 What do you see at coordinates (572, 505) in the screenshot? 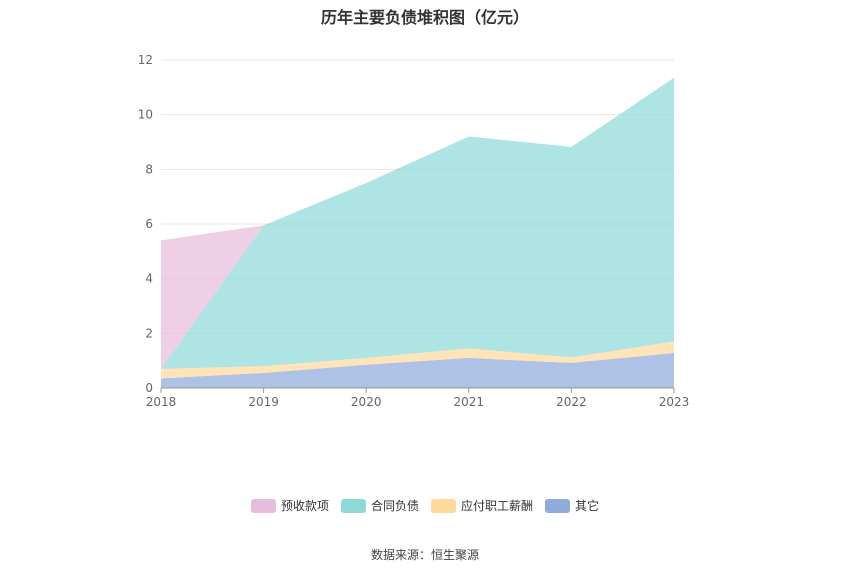
I see `legend-item: 其它` at bounding box center [572, 505].